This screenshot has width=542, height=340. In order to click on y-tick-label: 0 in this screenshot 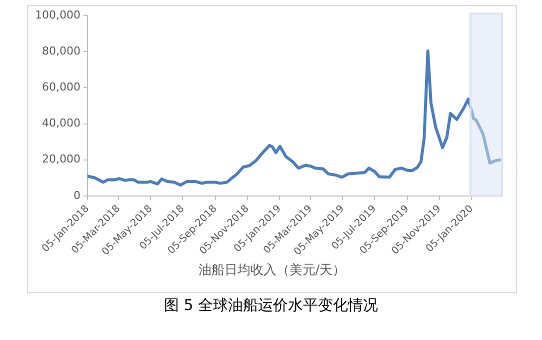, I will do `click(76, 195)`.